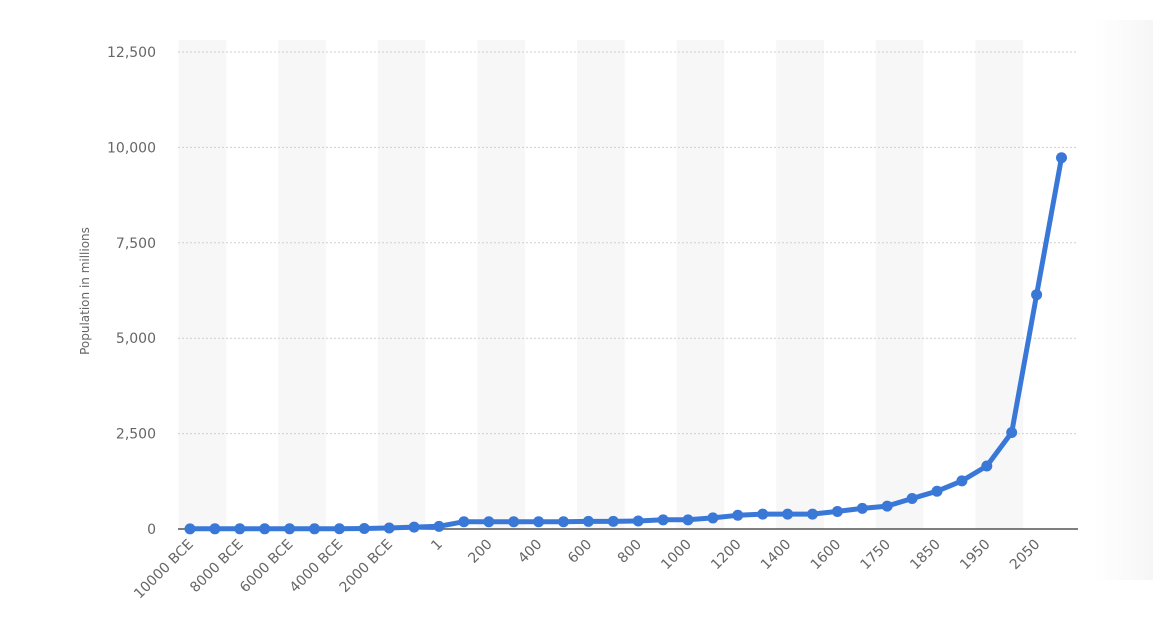  I want to click on y-tick-label: 2,500, so click(136, 435).